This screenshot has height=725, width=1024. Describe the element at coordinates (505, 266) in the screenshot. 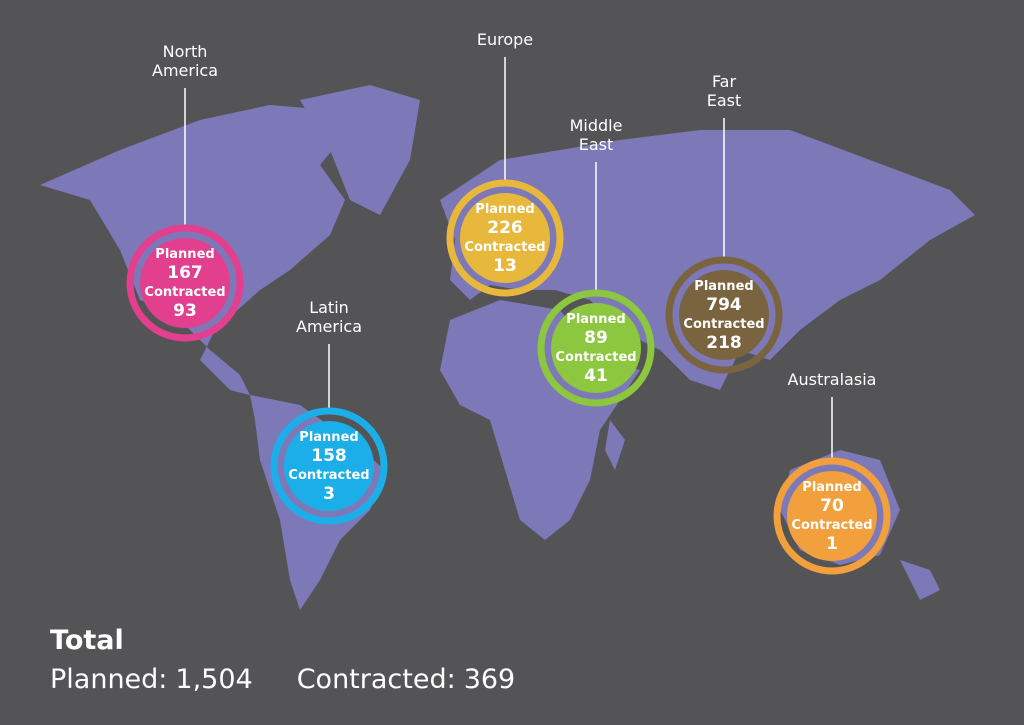

I see `contracted-value: 13` at that location.